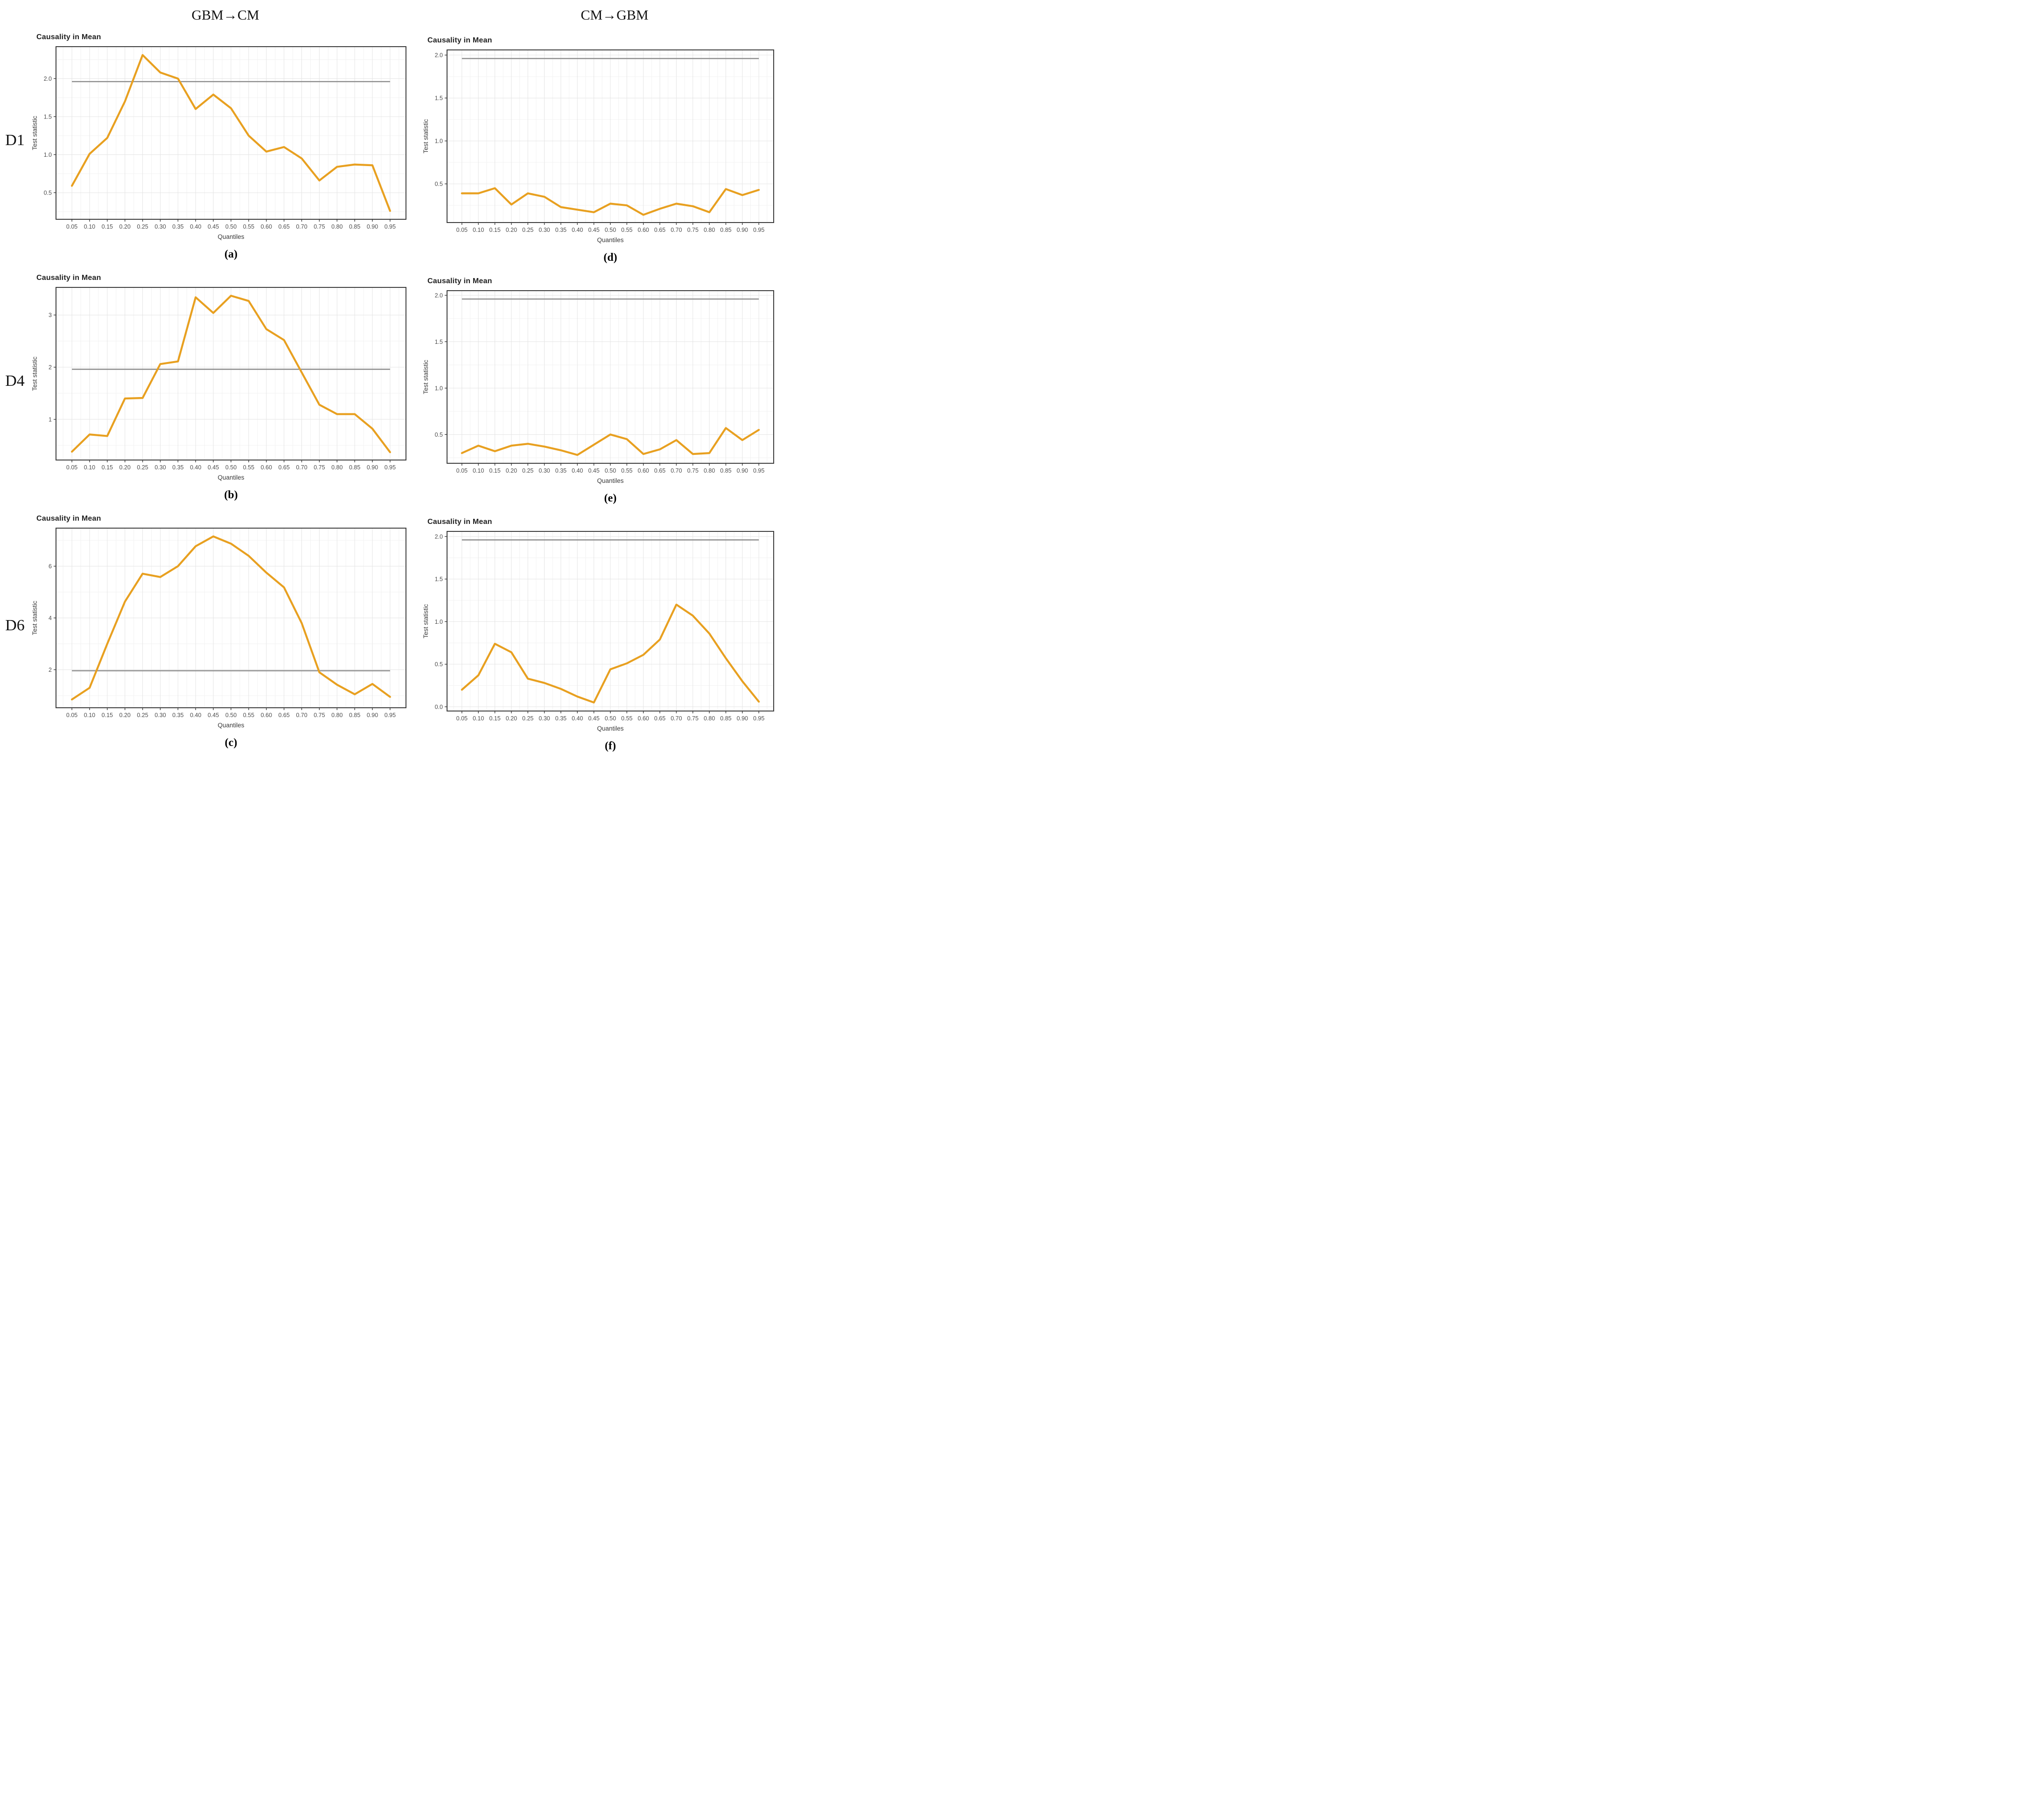  I want to click on chart-c-title: Causality in Mean, so click(68, 519).